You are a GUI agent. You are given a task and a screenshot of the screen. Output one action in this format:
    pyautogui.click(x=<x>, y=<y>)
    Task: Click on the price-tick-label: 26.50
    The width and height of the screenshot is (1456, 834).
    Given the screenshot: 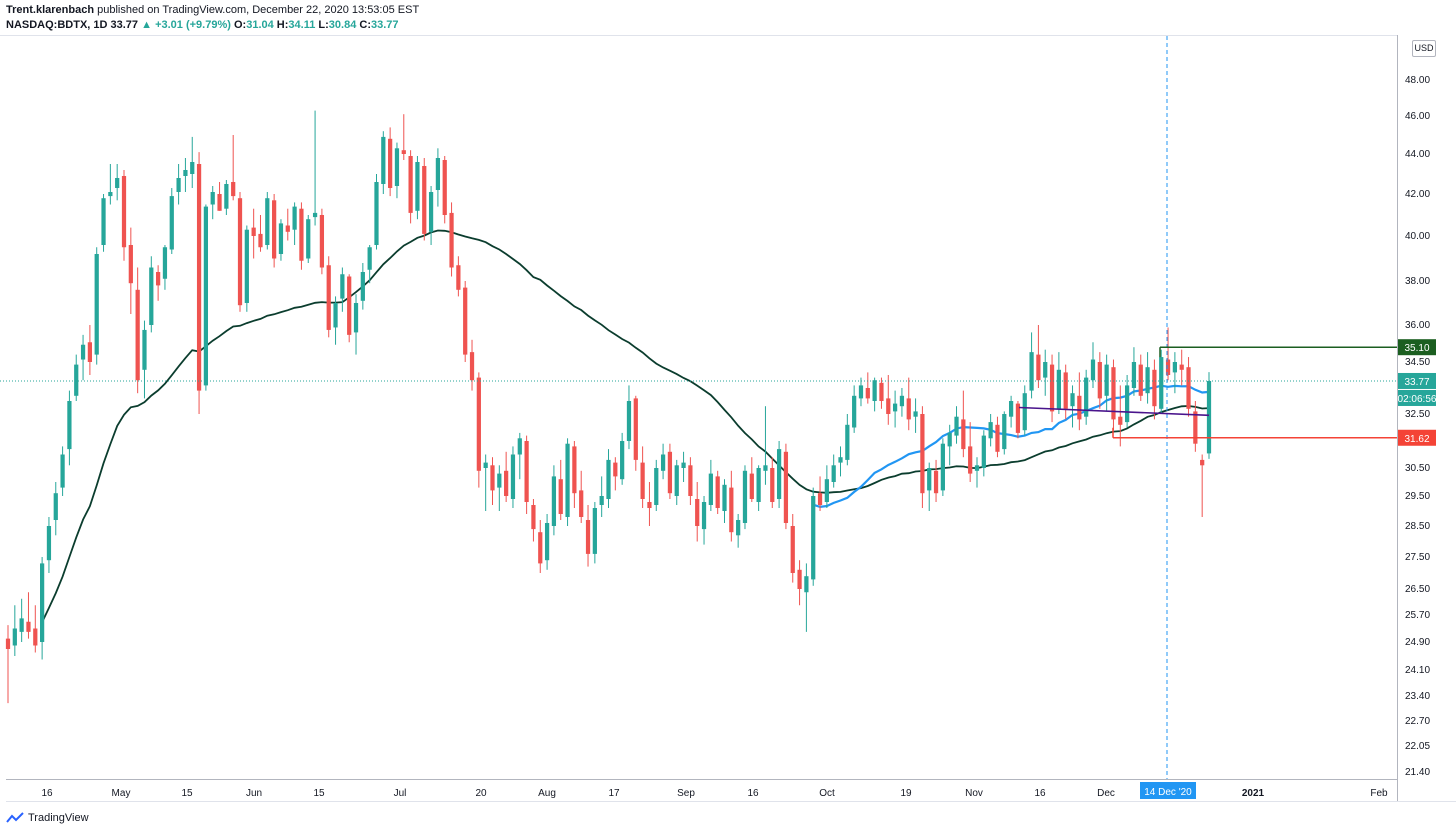 What is the action you would take?
    pyautogui.click(x=1417, y=589)
    